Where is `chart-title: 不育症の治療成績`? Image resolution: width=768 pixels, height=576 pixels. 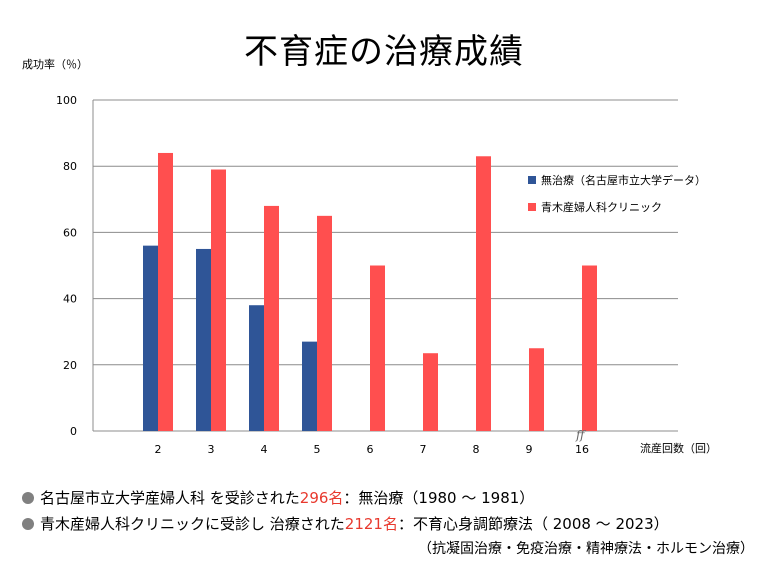
chart-title: 不育症の治療成績 is located at coordinates (384, 52).